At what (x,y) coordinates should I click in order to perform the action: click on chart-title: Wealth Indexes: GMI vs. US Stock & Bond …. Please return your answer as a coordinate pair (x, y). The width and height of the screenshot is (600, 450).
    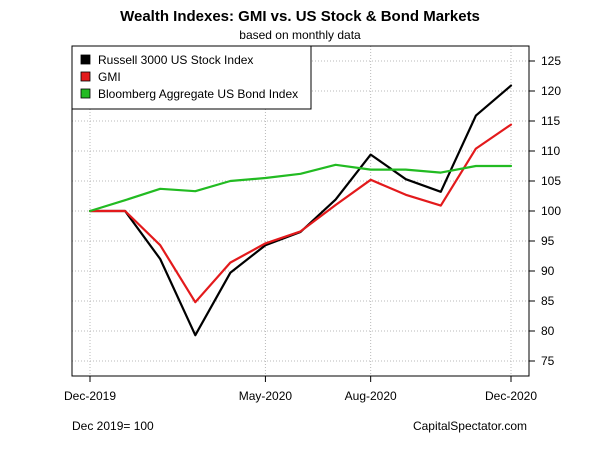
    Looking at the image, I should click on (300, 16).